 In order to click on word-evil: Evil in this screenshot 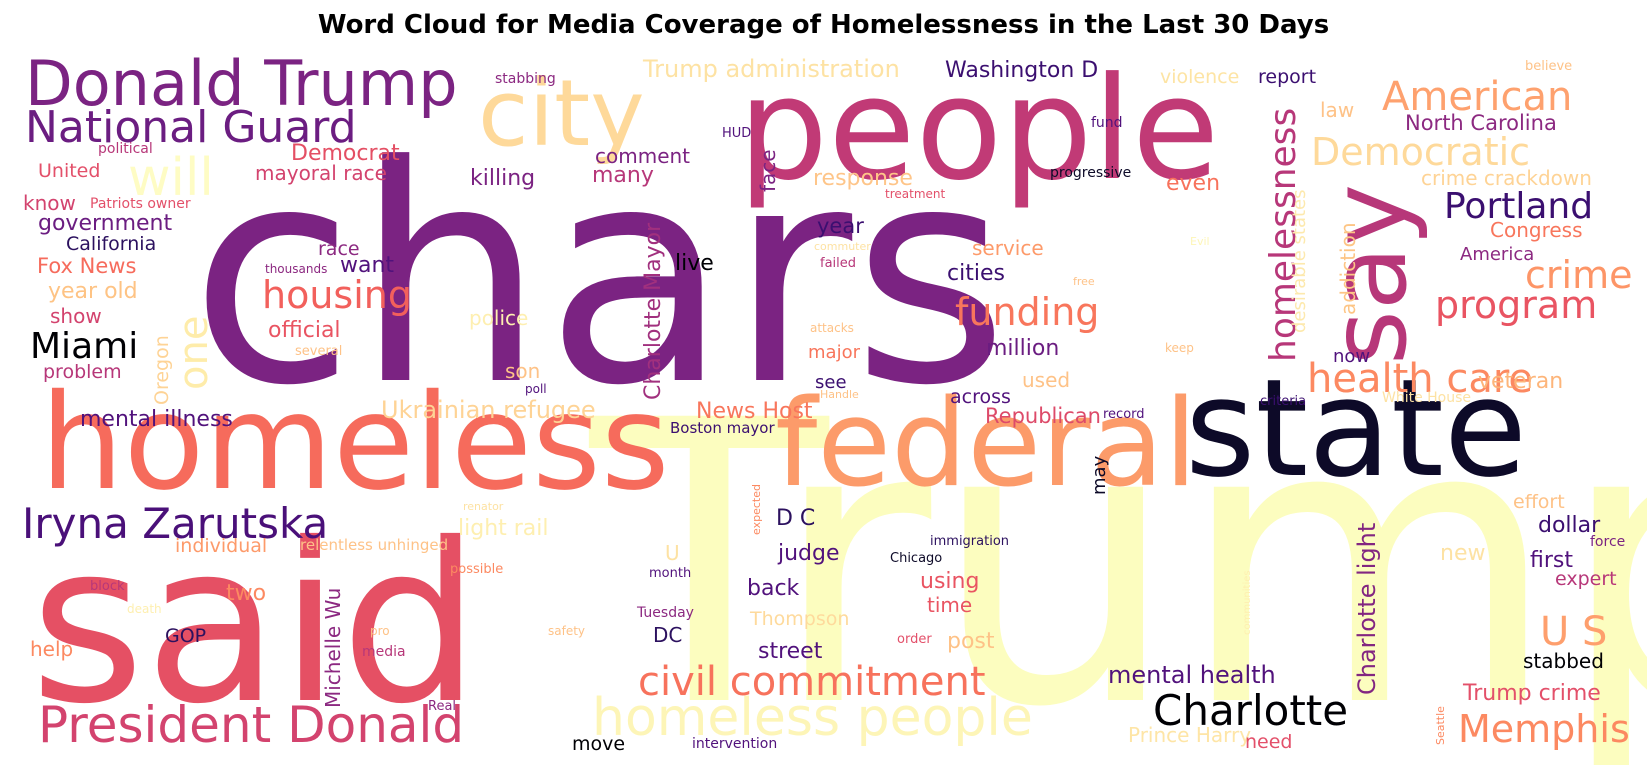, I will do `click(1200, 241)`.